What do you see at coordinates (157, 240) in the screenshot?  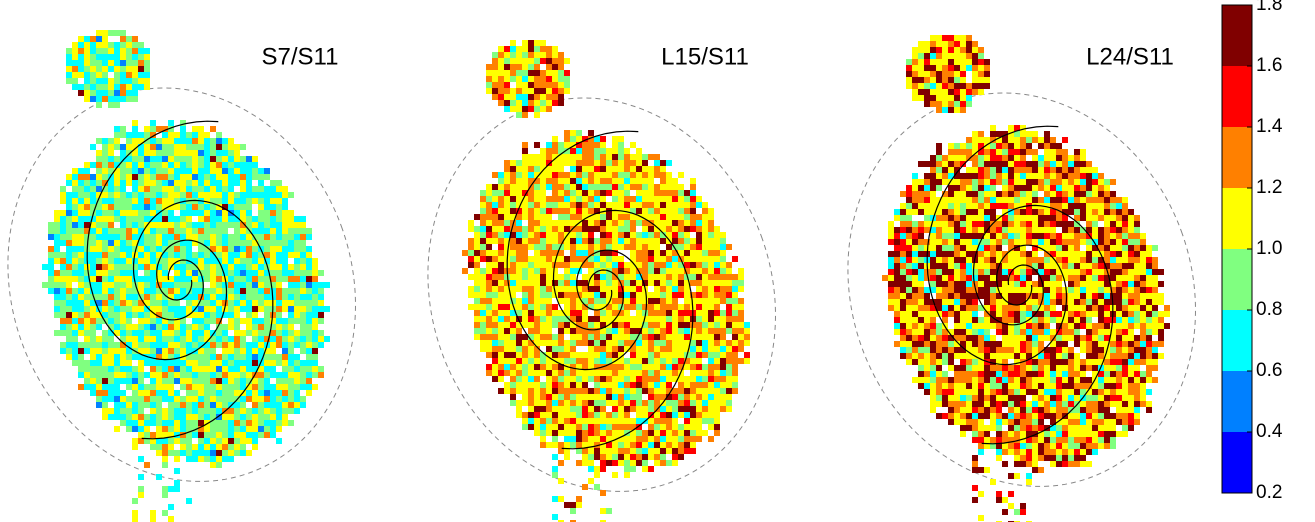 I see `arm-contour` at bounding box center [157, 240].